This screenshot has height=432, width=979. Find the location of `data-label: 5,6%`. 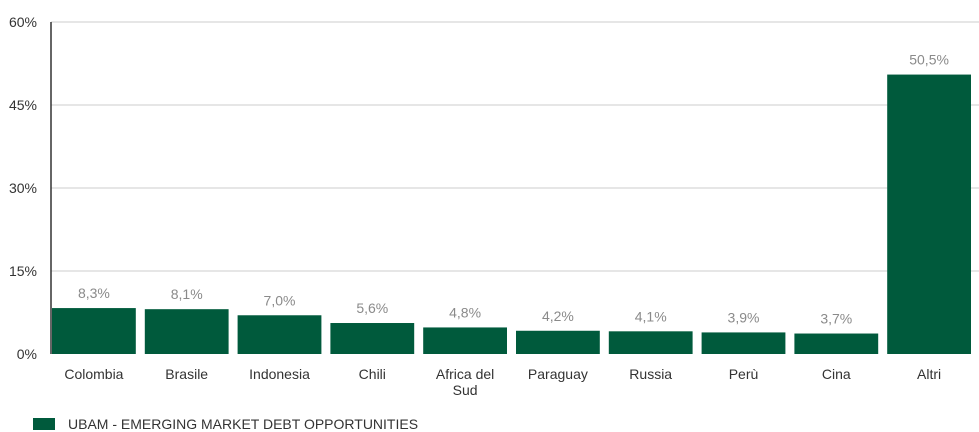

data-label: 5,6% is located at coordinates (372, 308).